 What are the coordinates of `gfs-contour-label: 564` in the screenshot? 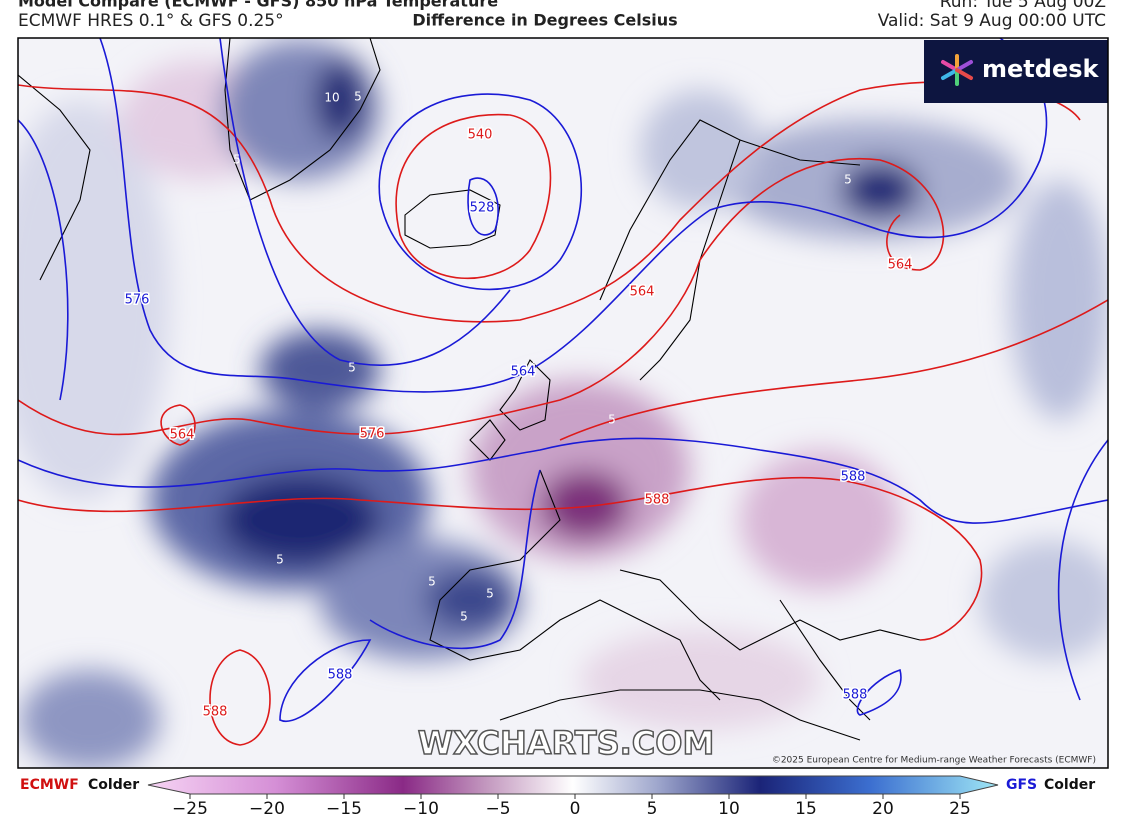 It's located at (523, 372).